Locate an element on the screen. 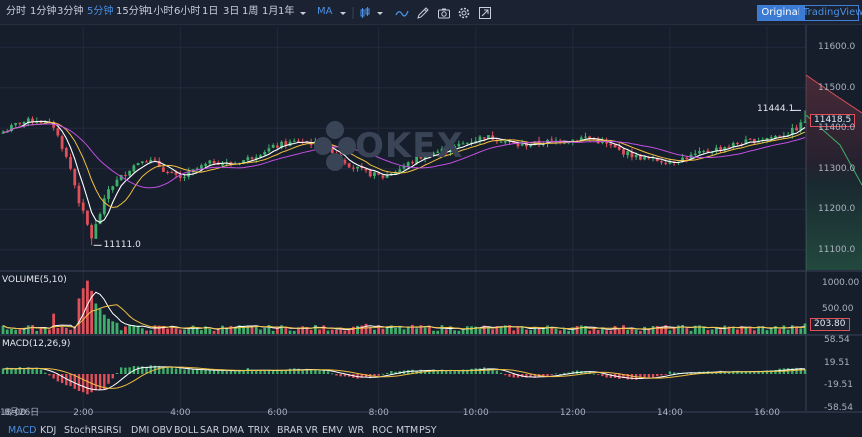  timeframe-tab: 1小时 is located at coordinates (160, 11).